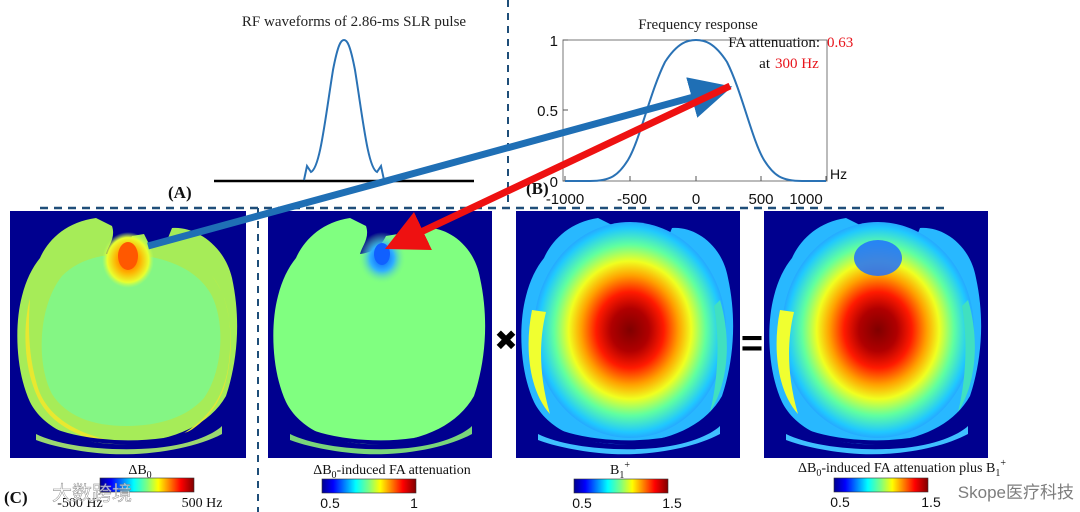 The height and width of the screenshot is (512, 1080). Describe the element at coordinates (505, 340) in the screenshot. I see `times-operator: ✖` at that location.